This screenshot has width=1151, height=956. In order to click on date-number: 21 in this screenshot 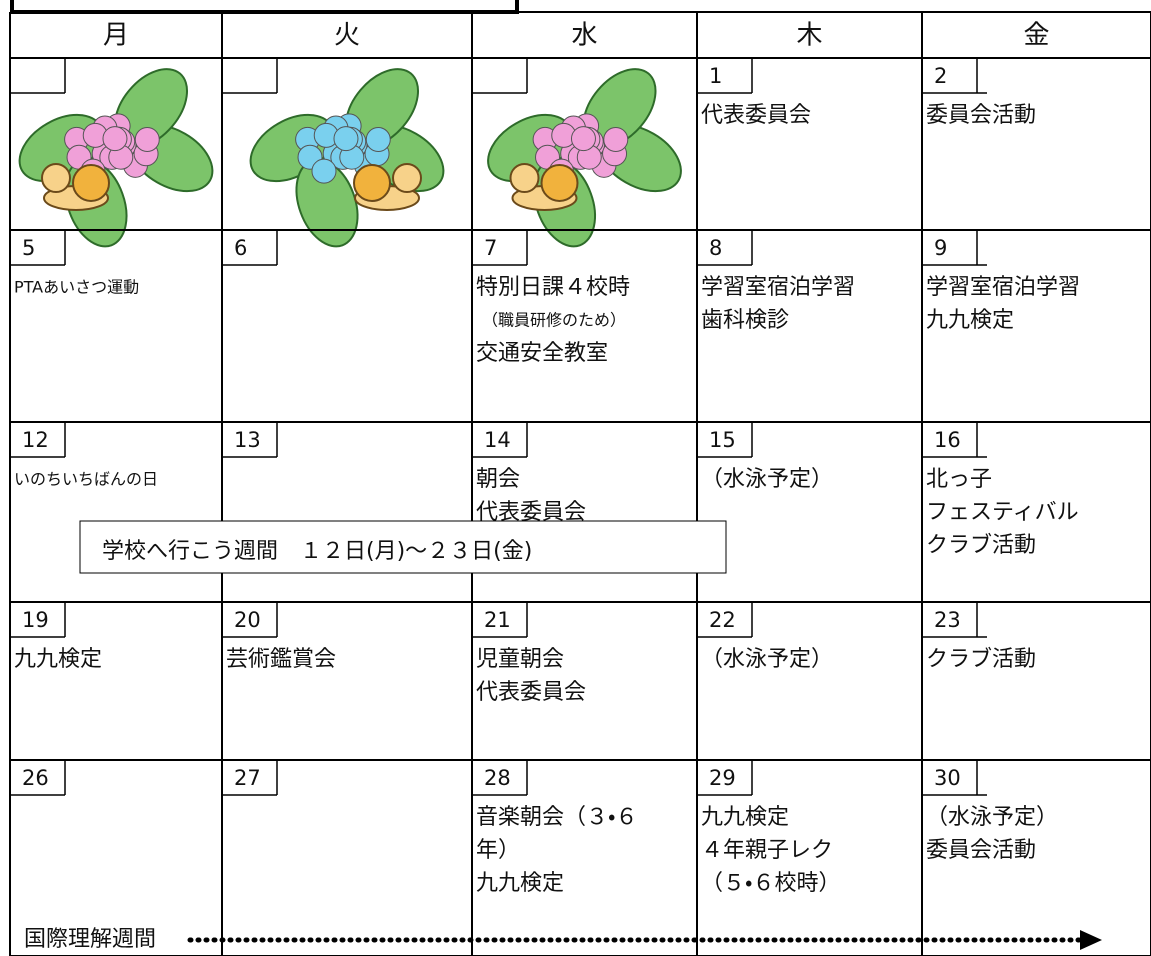, I will do `click(497, 620)`.